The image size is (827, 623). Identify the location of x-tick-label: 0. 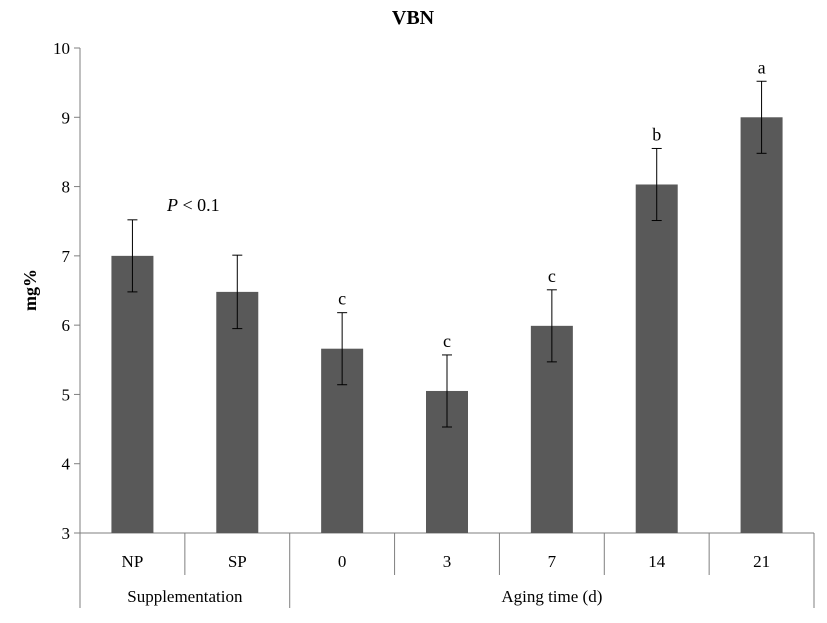
(342, 561).